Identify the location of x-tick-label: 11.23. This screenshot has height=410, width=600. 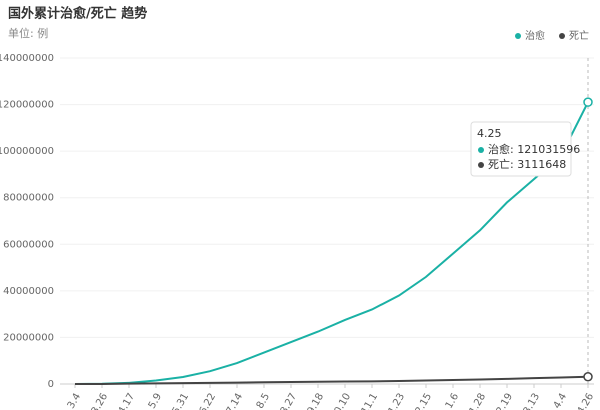
(395, 401).